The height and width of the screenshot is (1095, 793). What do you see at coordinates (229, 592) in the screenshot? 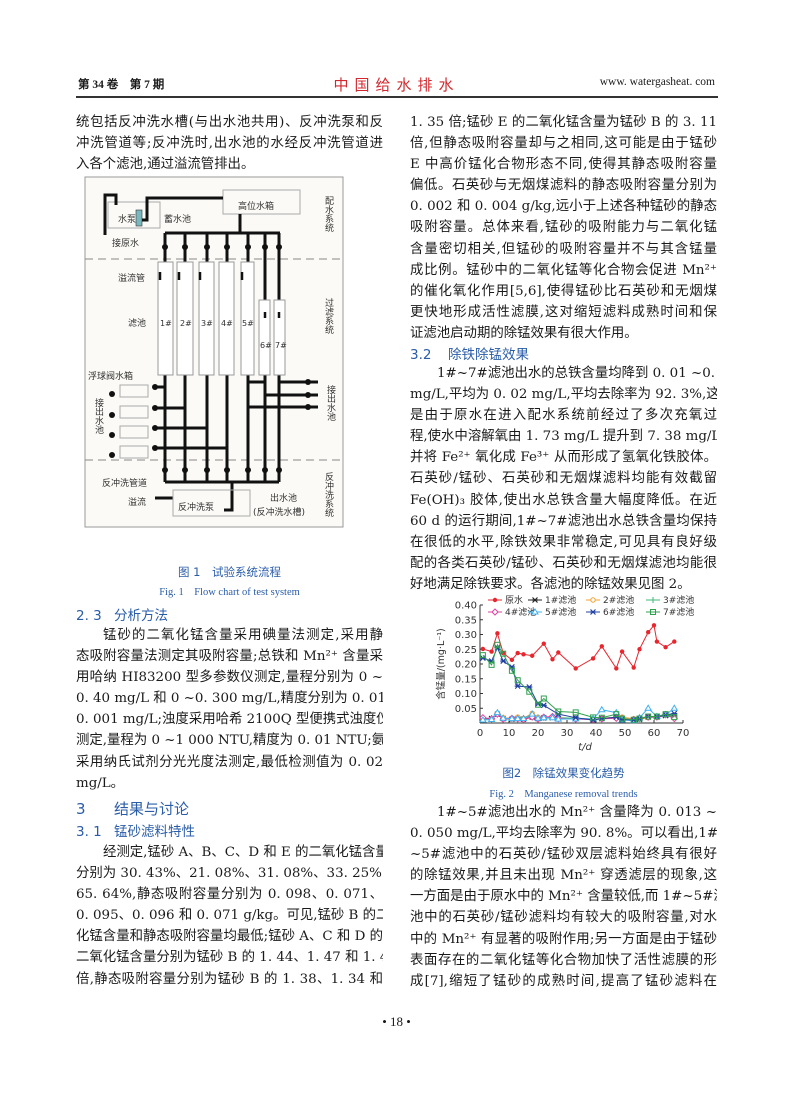
I see `figure-1-caption-en: Fig. 1 Flow chart of test system` at bounding box center [229, 592].